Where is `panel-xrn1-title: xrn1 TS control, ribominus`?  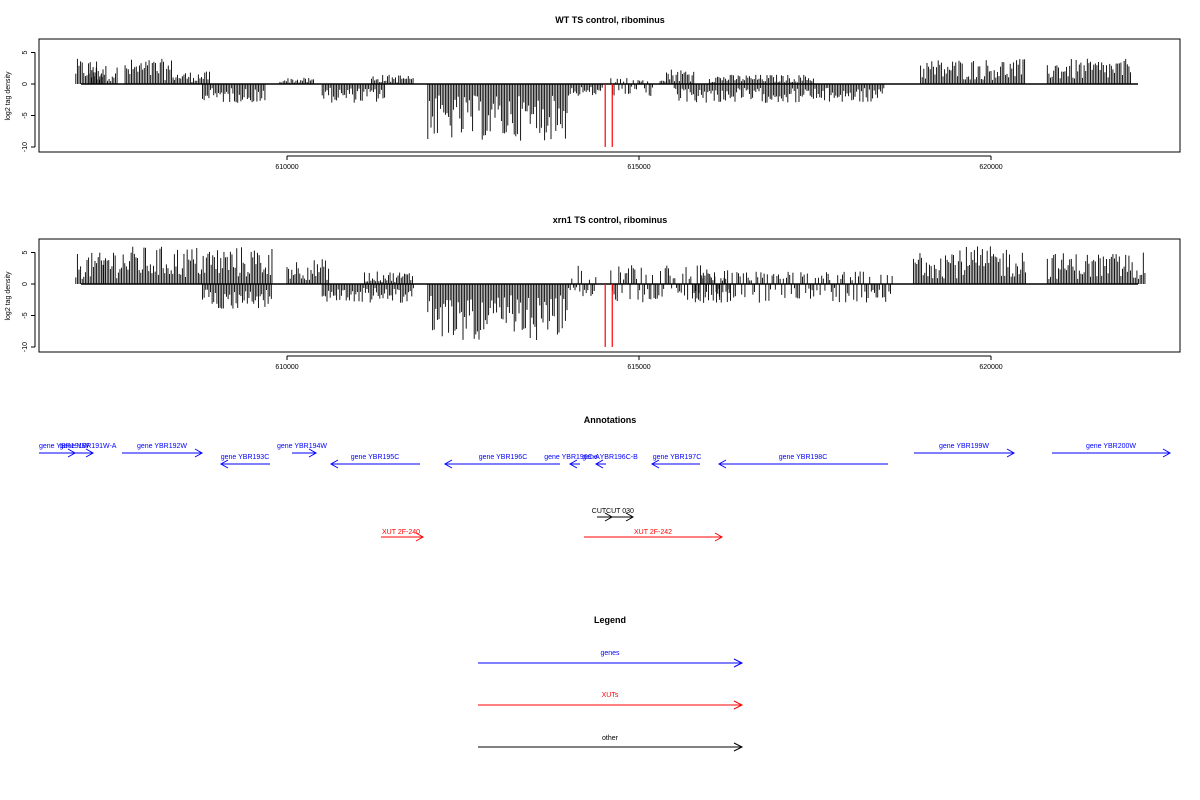 panel-xrn1-title: xrn1 TS control, ribominus is located at coordinates (610, 220).